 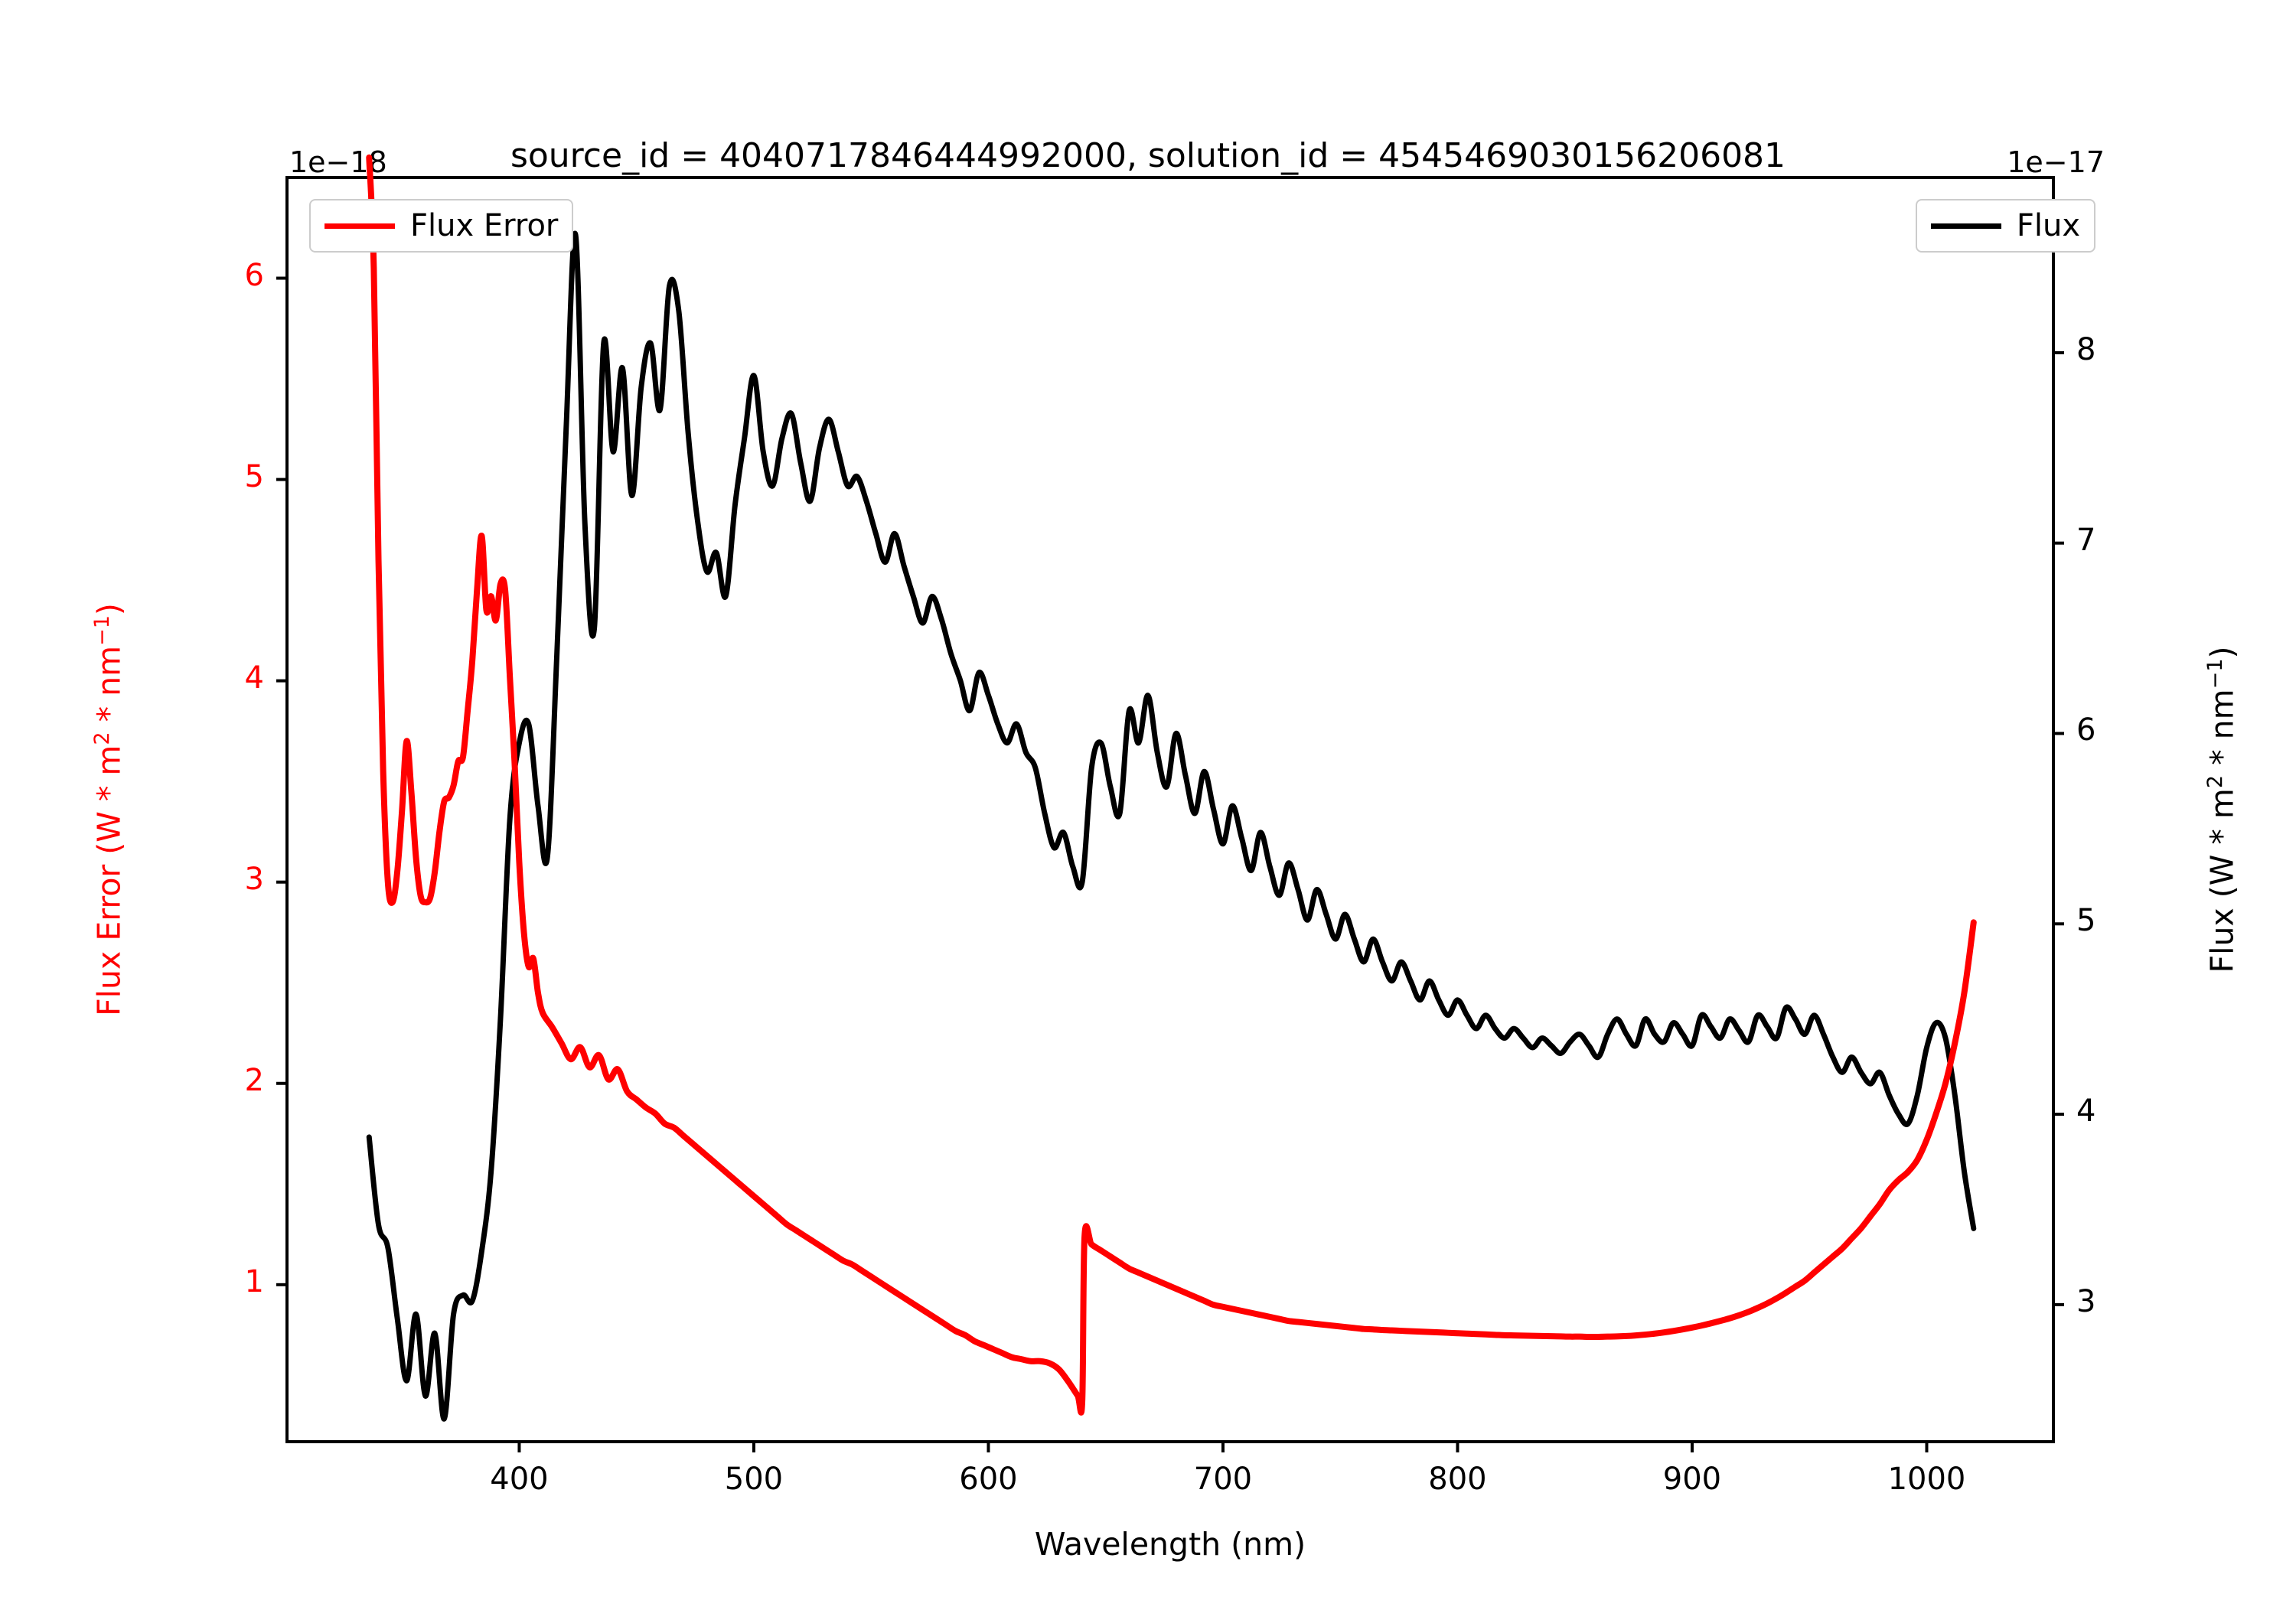 I want to click on legend-label-flux: Flux, so click(x=2048, y=225).